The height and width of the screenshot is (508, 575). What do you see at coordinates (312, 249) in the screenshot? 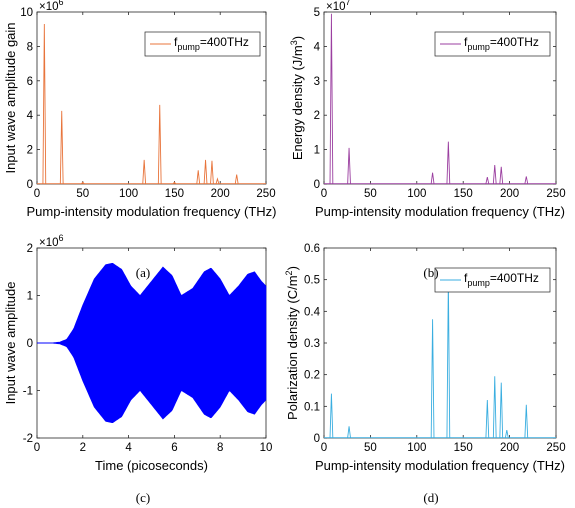
I see `y-tick-label: 0.6` at bounding box center [312, 249].